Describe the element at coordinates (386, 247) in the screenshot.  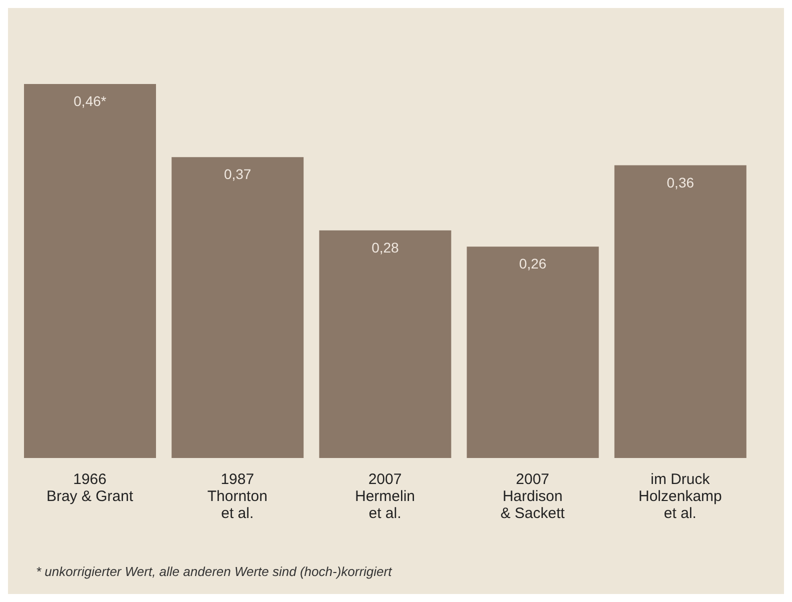
I see `data-label: 0,28` at that location.